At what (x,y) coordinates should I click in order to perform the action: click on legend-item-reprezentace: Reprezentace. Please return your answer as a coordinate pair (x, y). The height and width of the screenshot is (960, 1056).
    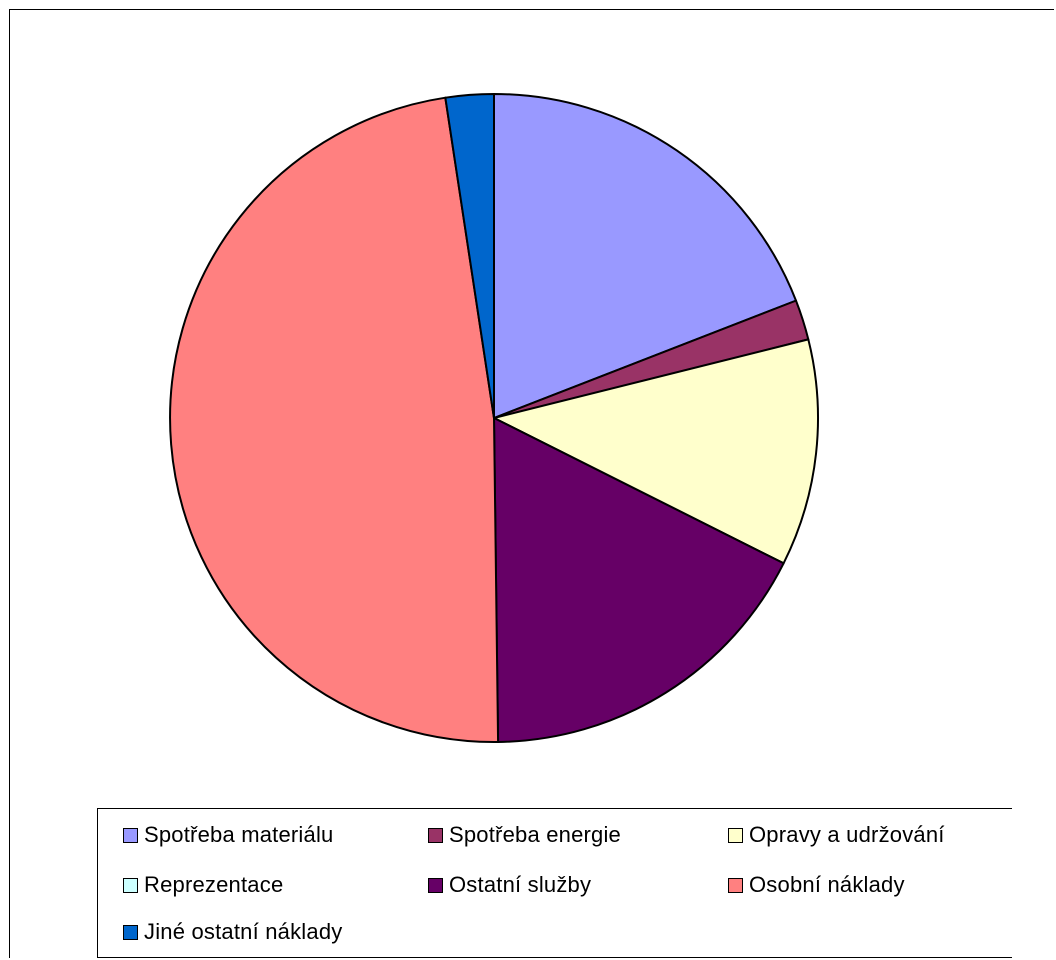
    Looking at the image, I should click on (203, 885).